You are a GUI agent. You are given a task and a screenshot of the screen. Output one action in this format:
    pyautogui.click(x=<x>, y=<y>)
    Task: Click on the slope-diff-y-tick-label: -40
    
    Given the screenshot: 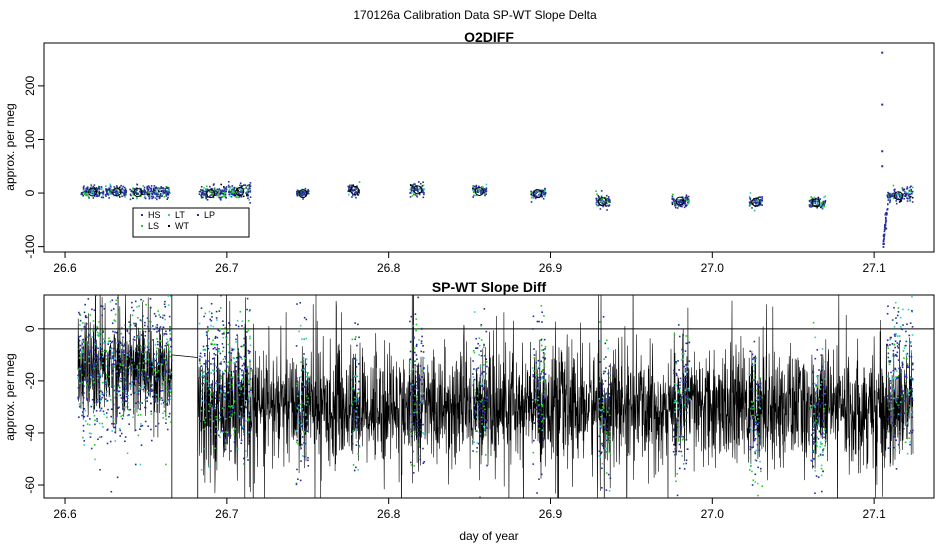 What is the action you would take?
    pyautogui.click(x=30, y=433)
    